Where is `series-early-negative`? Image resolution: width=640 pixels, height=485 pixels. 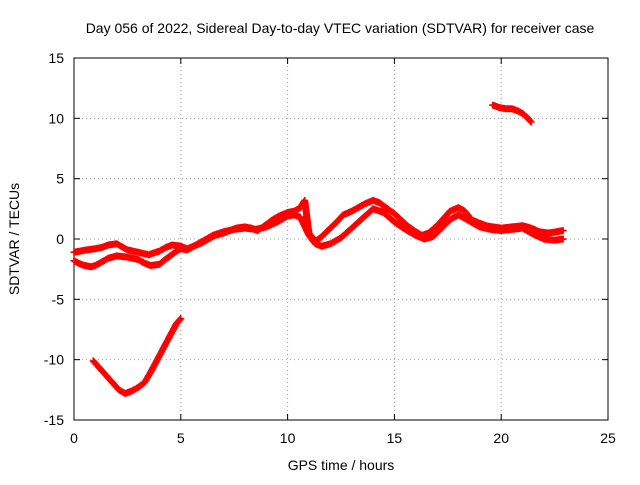
series-early-negative is located at coordinates (137, 356).